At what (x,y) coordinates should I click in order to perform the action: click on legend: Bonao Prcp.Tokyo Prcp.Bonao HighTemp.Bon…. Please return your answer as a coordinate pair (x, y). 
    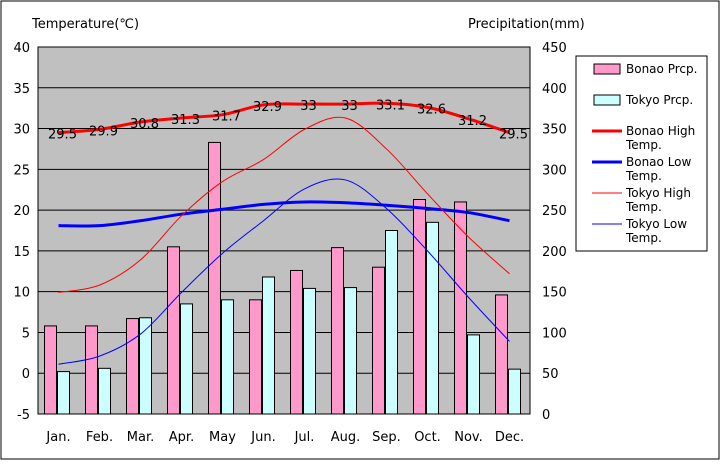
    Looking at the image, I should click on (644, 153).